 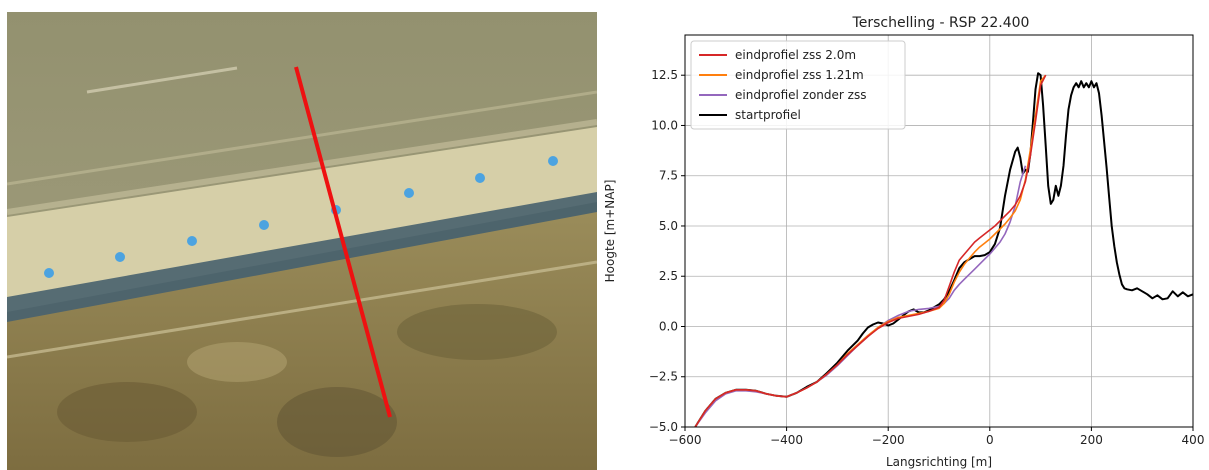 I want to click on dune-road, so click(x=302, y=309).